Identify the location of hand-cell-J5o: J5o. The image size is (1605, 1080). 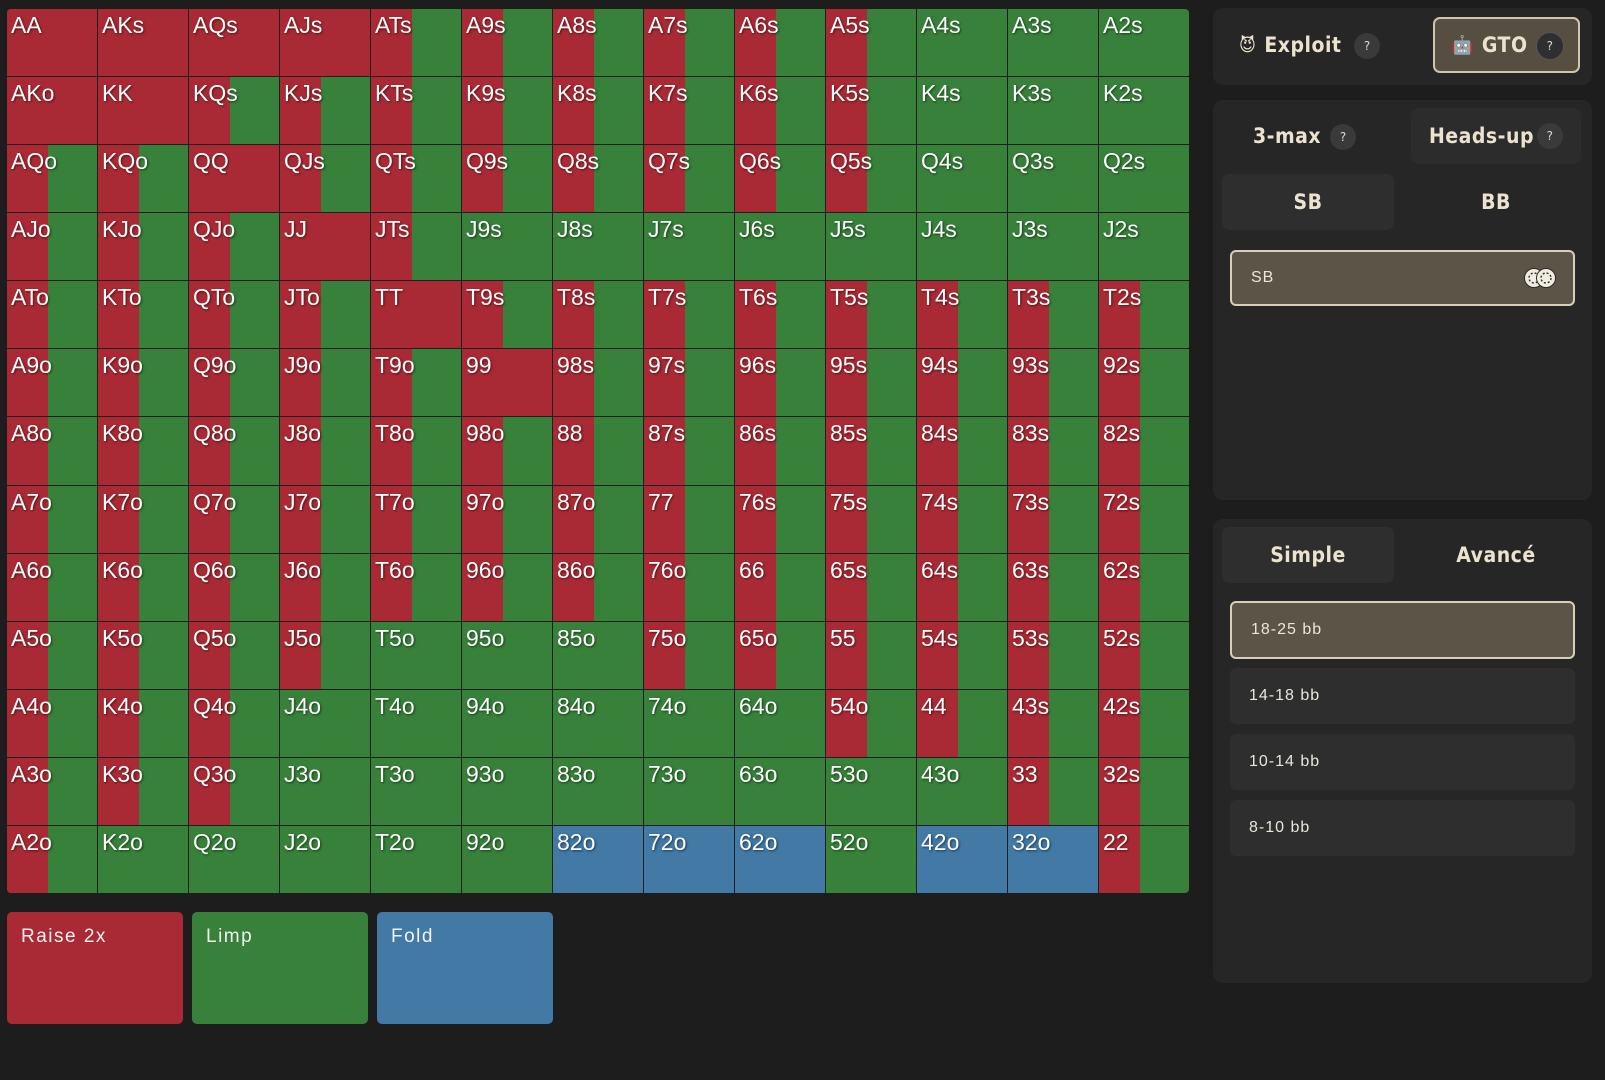
(325, 655).